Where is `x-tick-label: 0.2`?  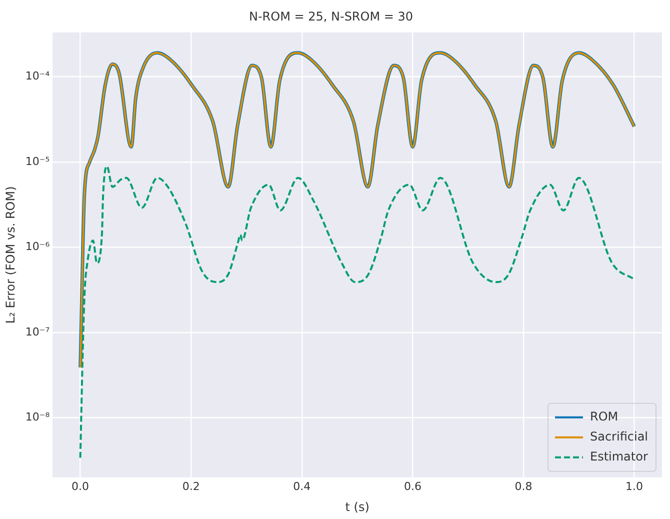 x-tick-label: 0.2 is located at coordinates (191, 486).